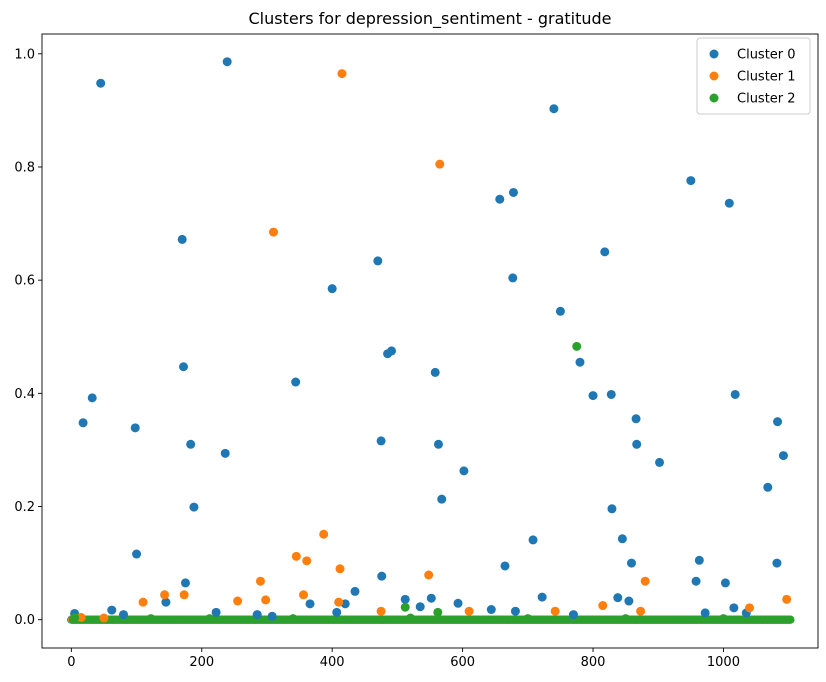 Image resolution: width=826 pixels, height=682 pixels. What do you see at coordinates (462, 662) in the screenshot?
I see `x-tick-label: 600` at bounding box center [462, 662].